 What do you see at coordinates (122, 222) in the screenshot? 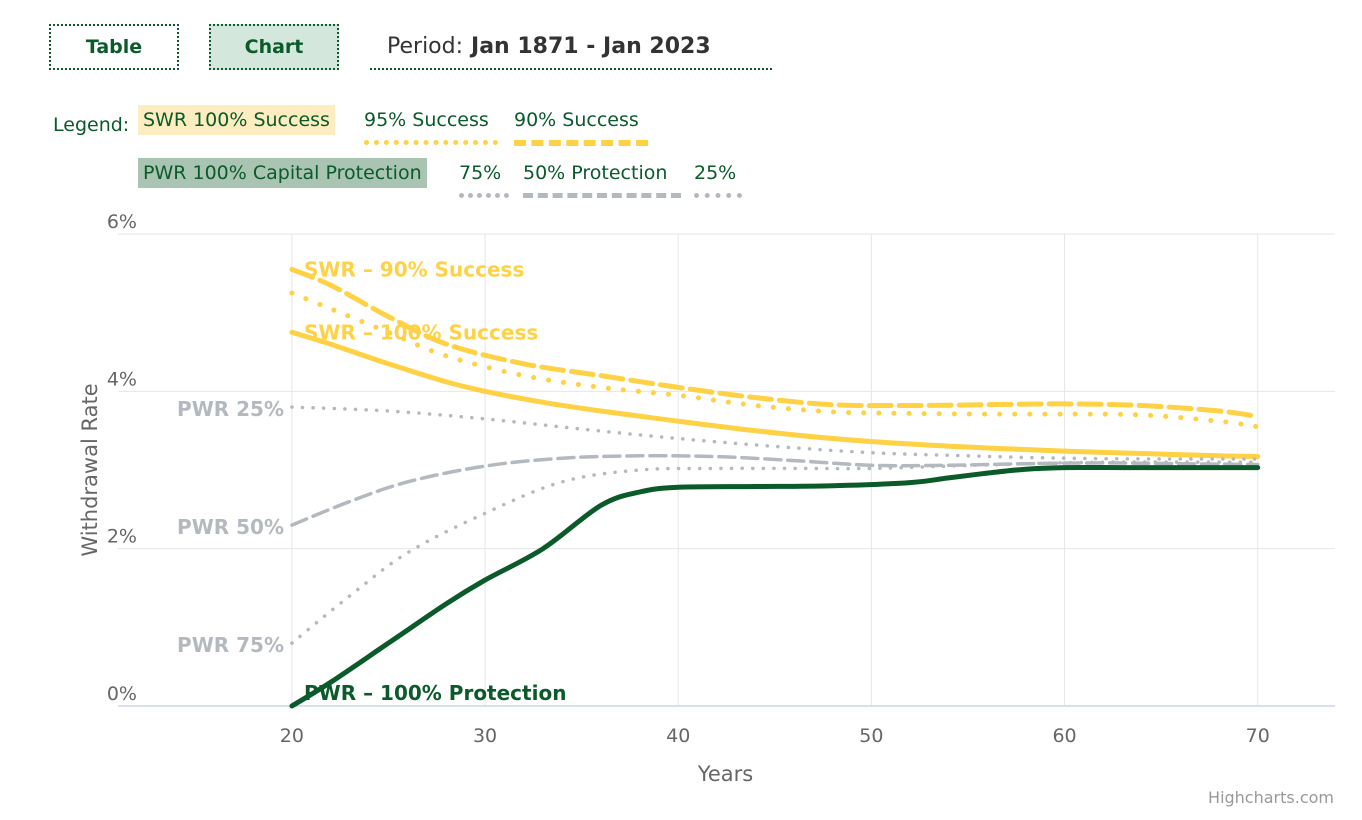
I see `y-tick-label: 6%` at bounding box center [122, 222].